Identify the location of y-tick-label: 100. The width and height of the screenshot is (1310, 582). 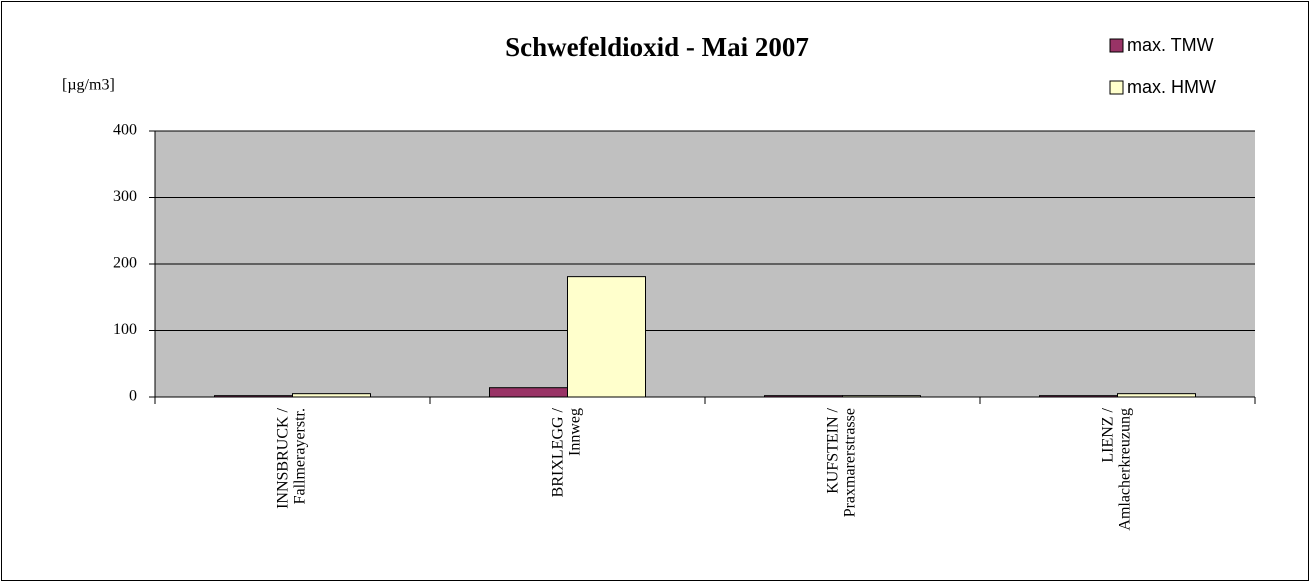
(125, 329).